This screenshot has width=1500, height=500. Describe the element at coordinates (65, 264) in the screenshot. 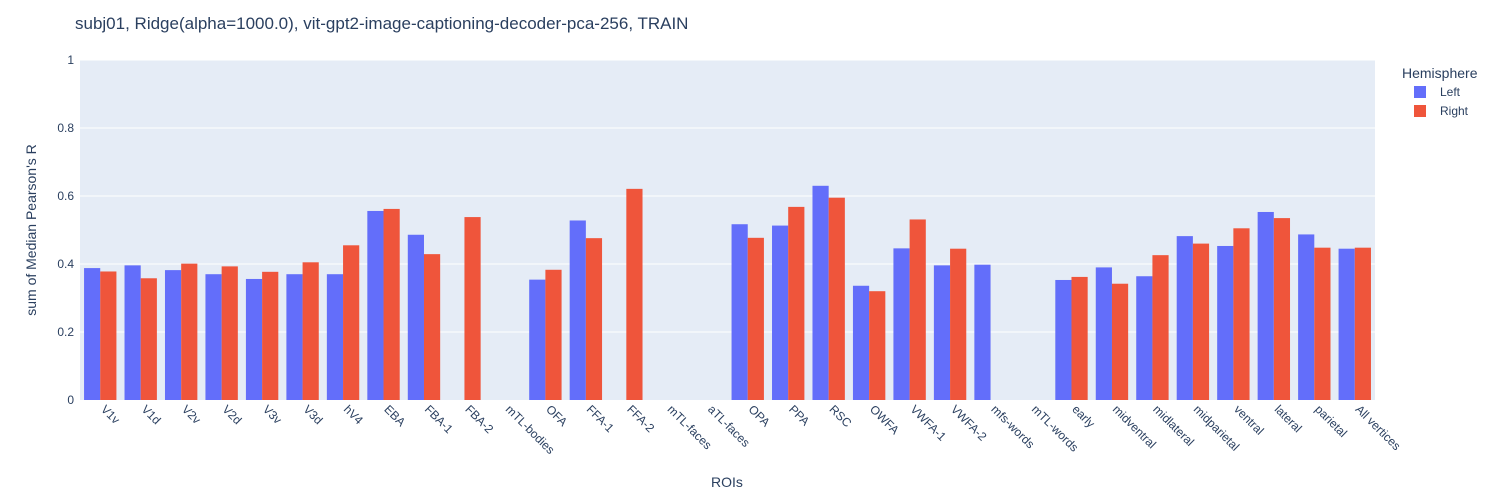

I see `y-tick-label: 0.4` at that location.